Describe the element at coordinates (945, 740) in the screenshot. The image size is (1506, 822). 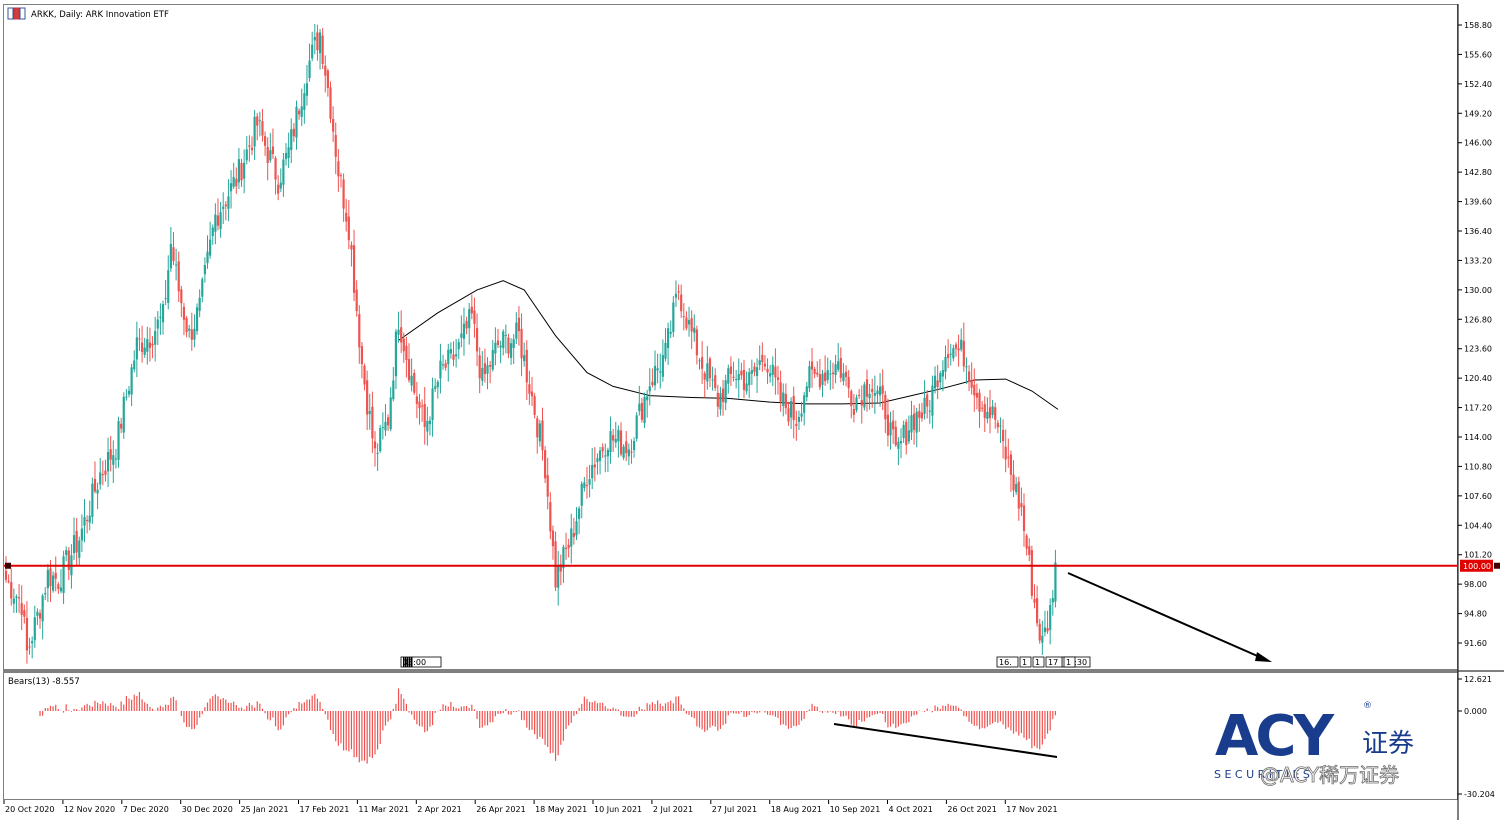
I see `bears-trendline` at that location.